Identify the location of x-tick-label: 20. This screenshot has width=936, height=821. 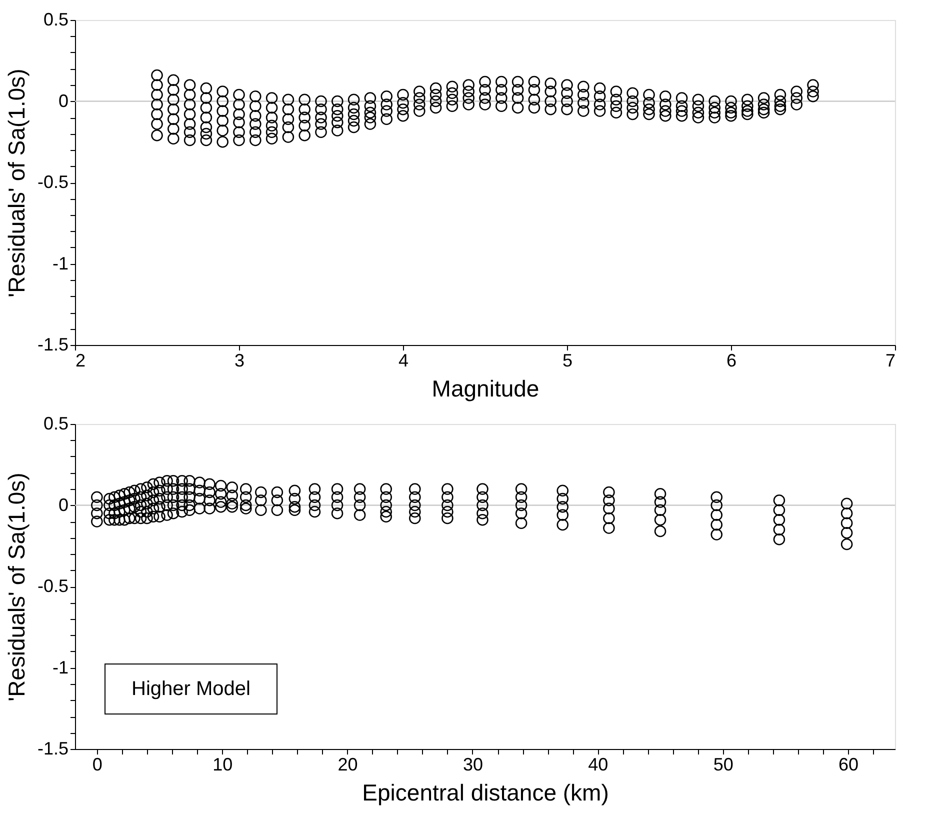
(348, 764).